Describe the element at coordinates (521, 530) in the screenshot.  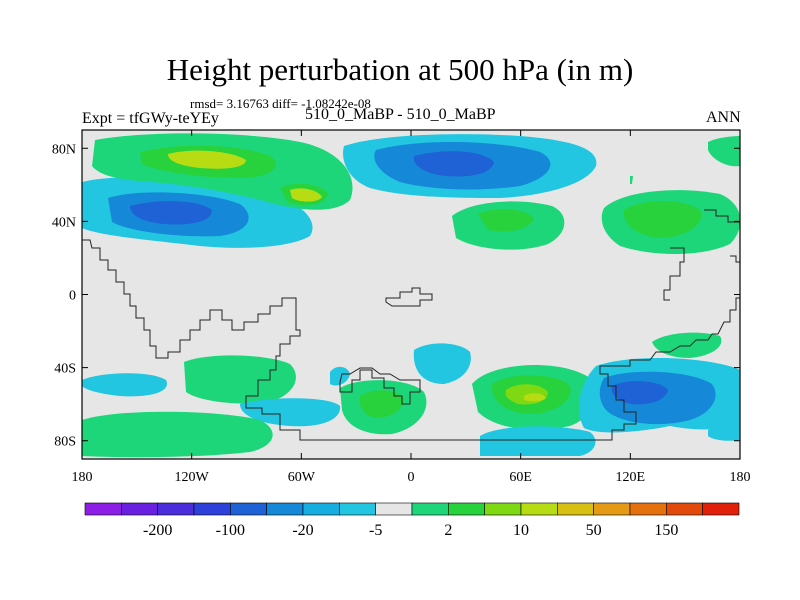
I see `colorbar-label: 10` at that location.